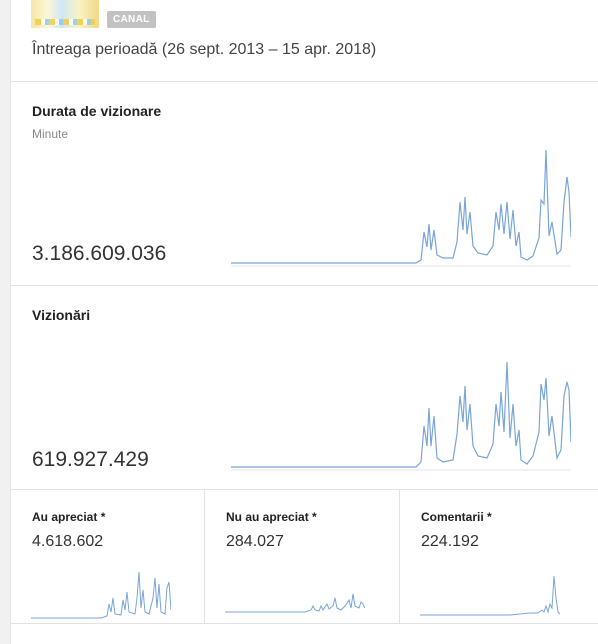 Image resolution: width=598 pixels, height=644 pixels. What do you see at coordinates (65, 14) in the screenshot?
I see `channel-thumbnail` at bounding box center [65, 14].